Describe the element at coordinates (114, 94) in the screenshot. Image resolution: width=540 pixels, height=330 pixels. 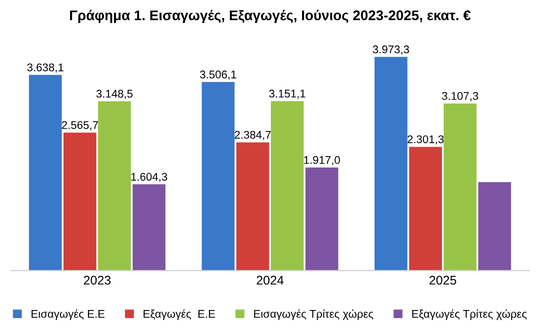
I see `data-label: 3.148,5` at that location.